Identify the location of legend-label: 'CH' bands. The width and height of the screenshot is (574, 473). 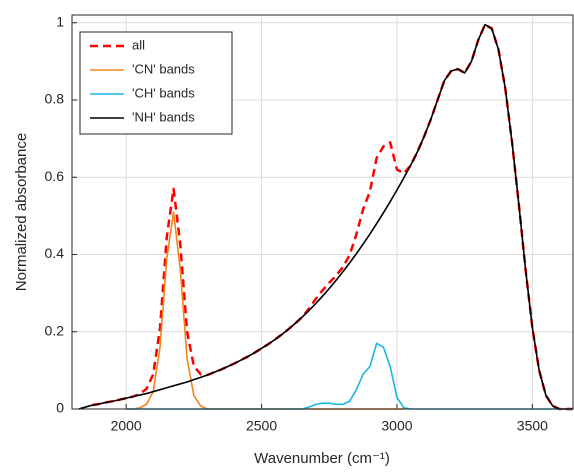
(163, 92).